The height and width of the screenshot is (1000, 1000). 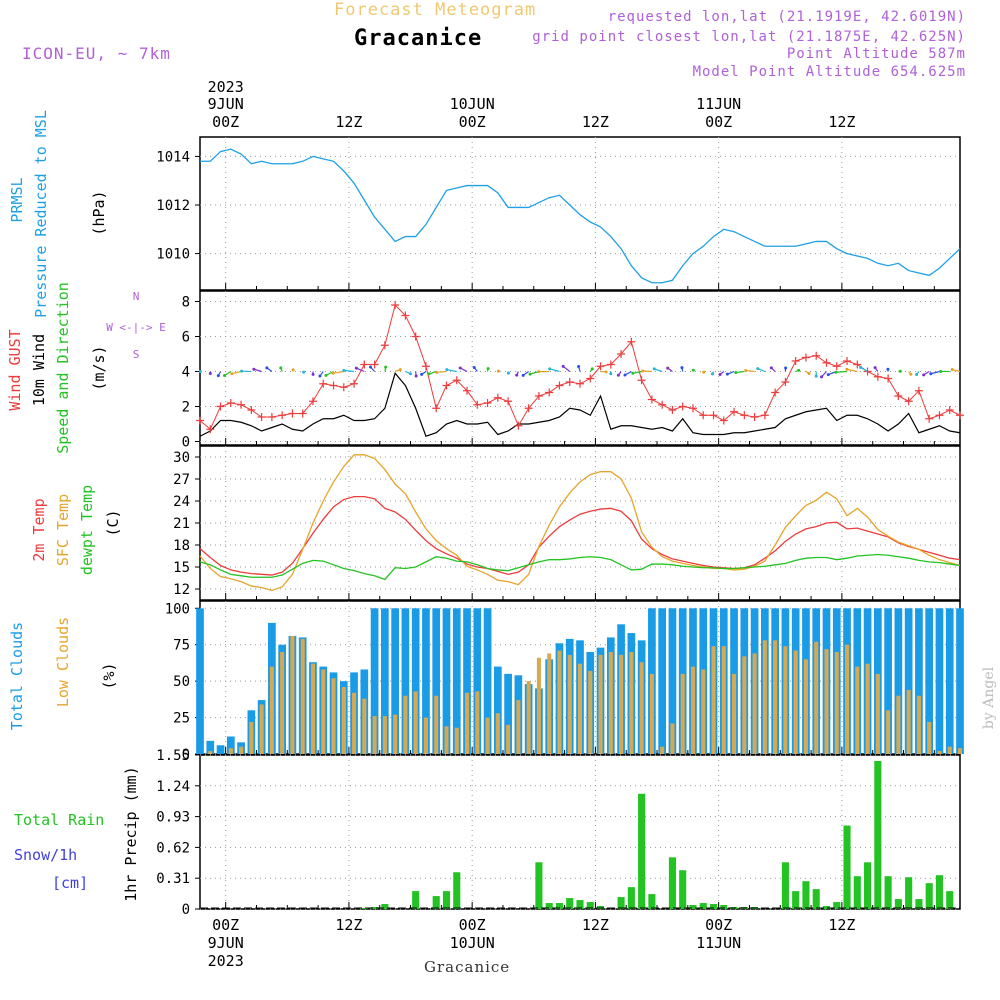 What do you see at coordinates (580, 213) in the screenshot?
I see `panel-frame-pressure` at bounding box center [580, 213].